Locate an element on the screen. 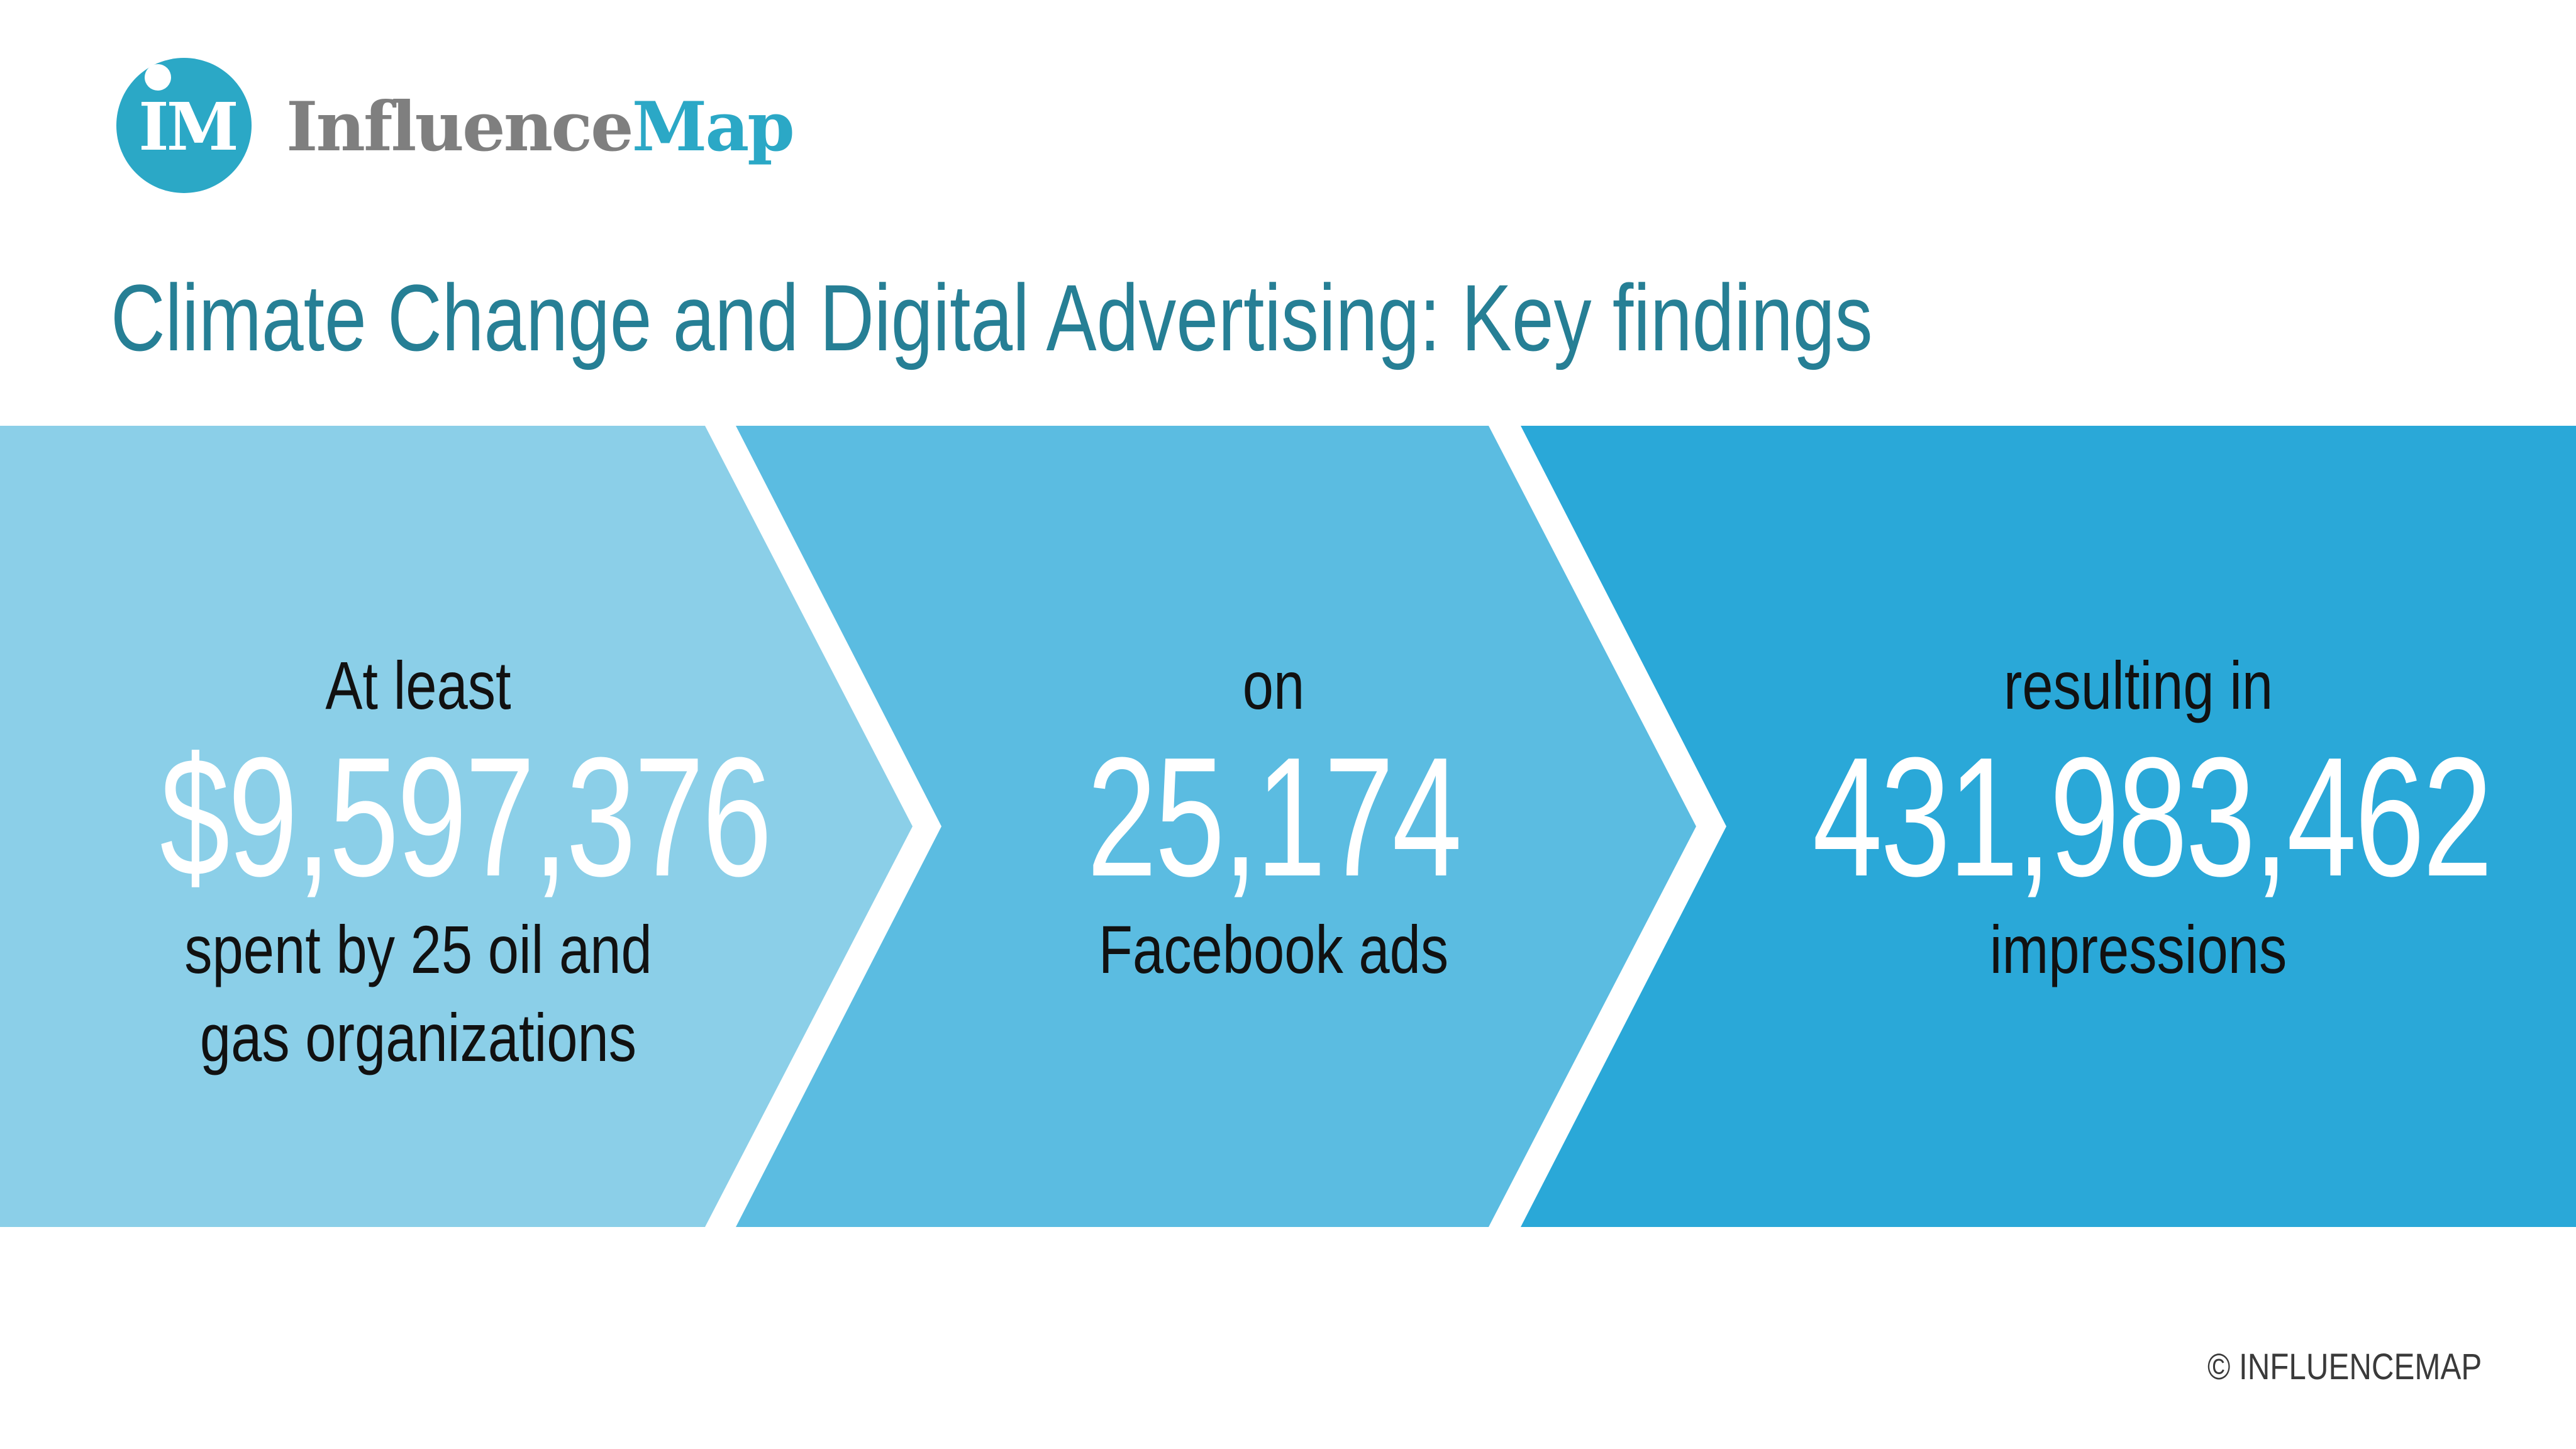 The width and height of the screenshot is (2576, 1449). finding-spend-intro: At least is located at coordinates (418, 685).